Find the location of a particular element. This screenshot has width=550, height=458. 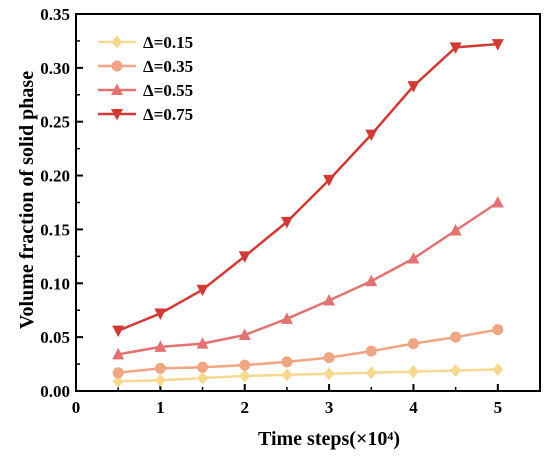

y-tick-label: 0.20 is located at coordinates (55, 176).